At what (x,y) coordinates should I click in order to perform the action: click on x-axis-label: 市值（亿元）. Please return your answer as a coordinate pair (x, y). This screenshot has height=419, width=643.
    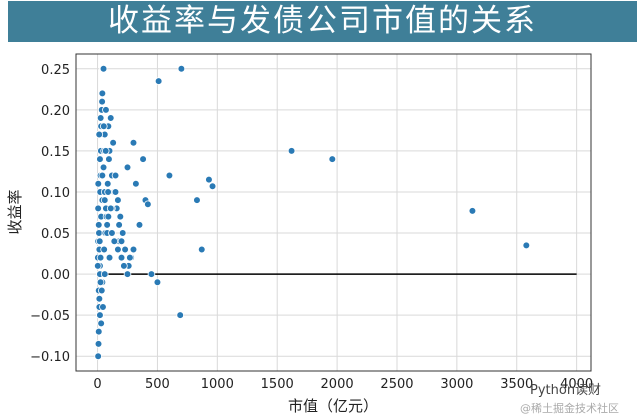
    Looking at the image, I should click on (333, 406).